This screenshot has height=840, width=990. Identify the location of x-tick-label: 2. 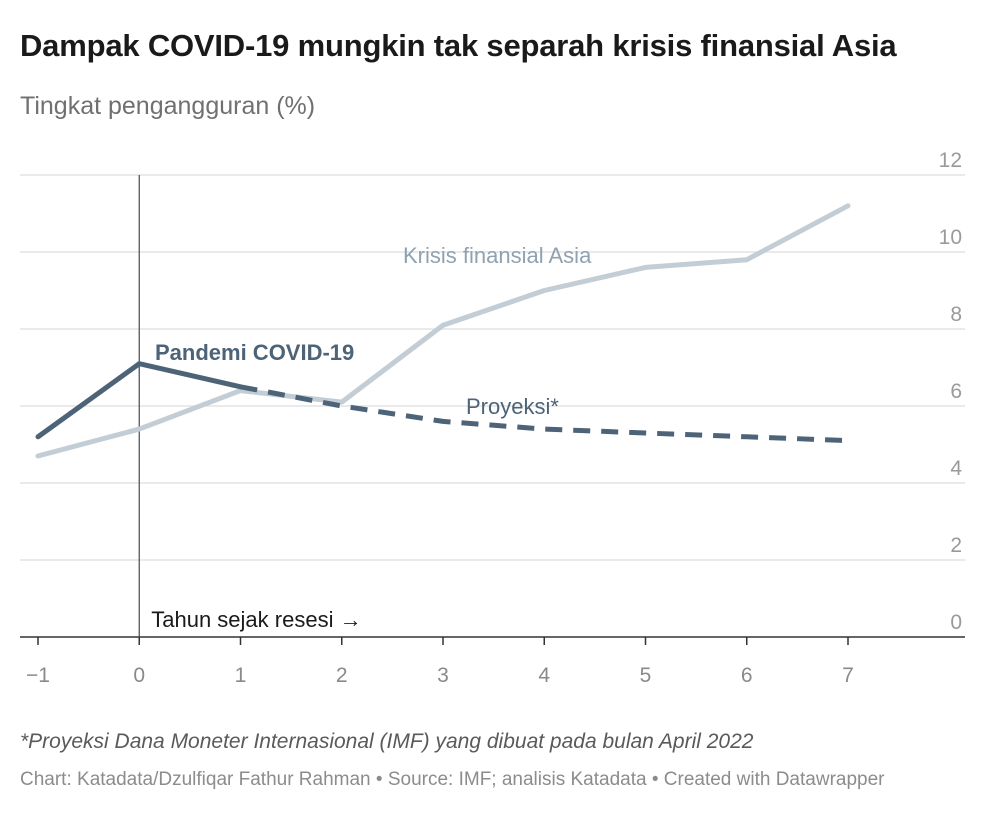
(342, 675).